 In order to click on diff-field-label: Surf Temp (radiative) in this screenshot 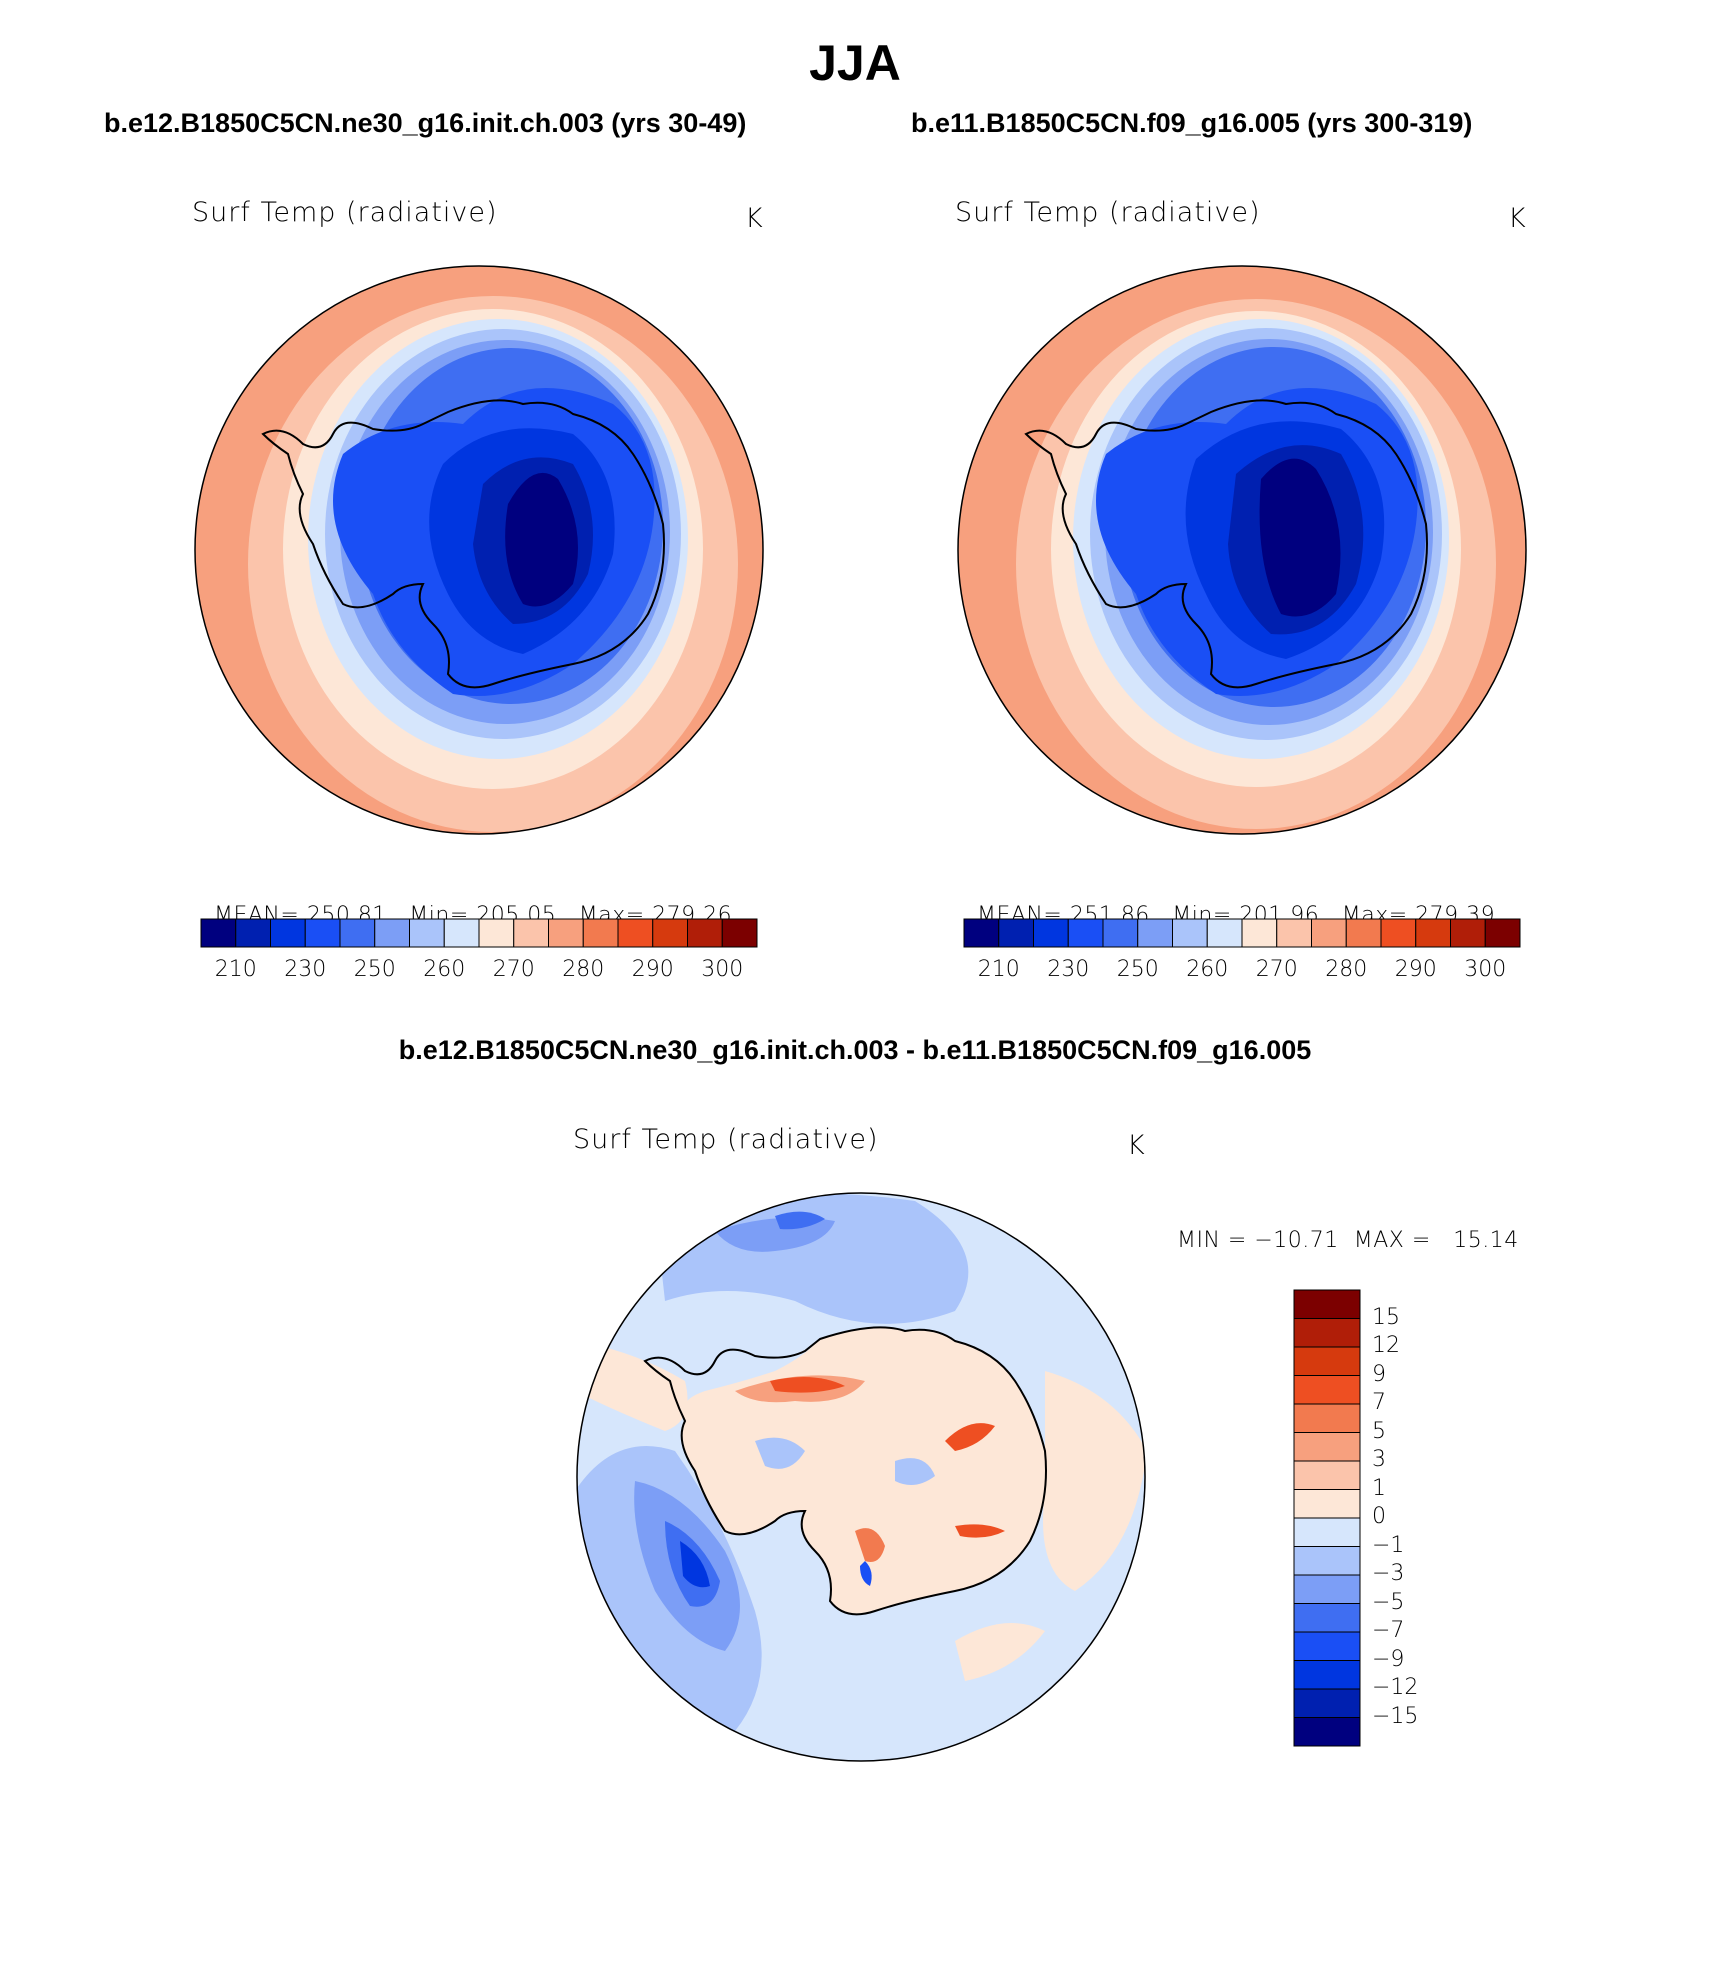, I will do `click(726, 1139)`.